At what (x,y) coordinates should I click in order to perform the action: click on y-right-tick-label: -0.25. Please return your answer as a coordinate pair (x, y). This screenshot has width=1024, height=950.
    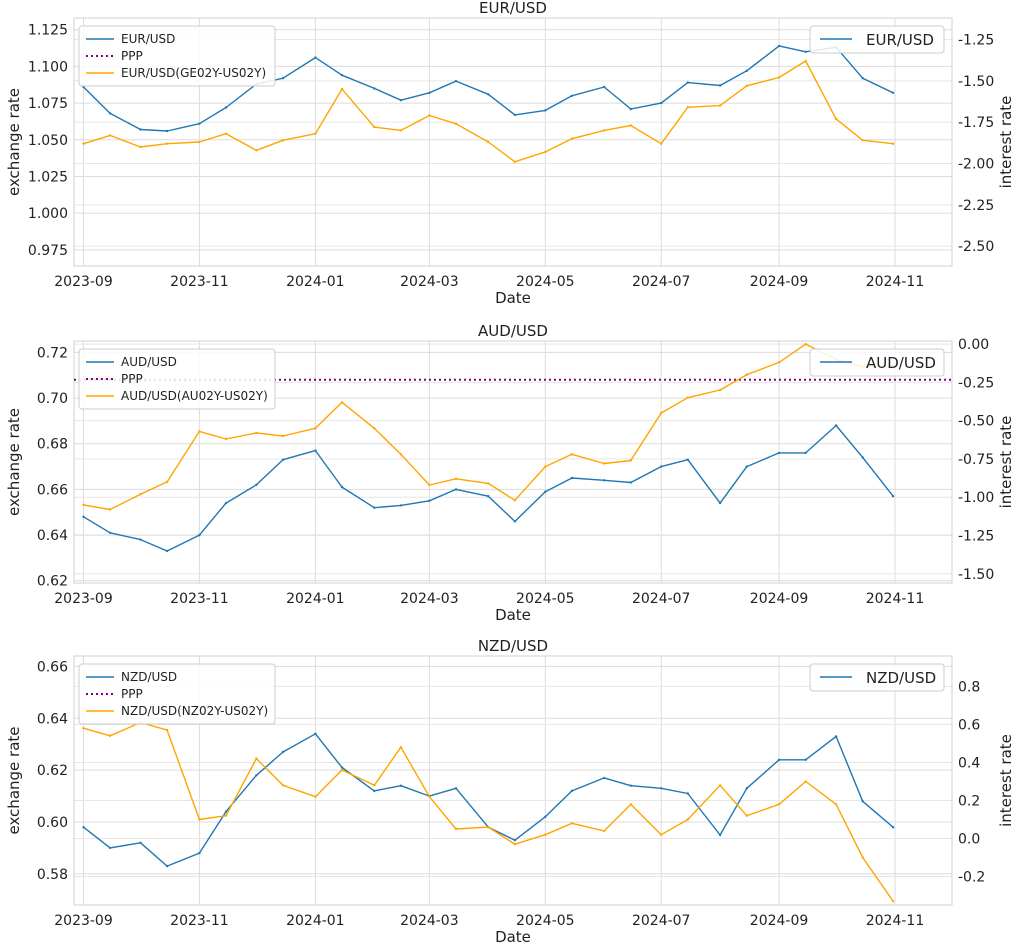
    Looking at the image, I should click on (976, 383).